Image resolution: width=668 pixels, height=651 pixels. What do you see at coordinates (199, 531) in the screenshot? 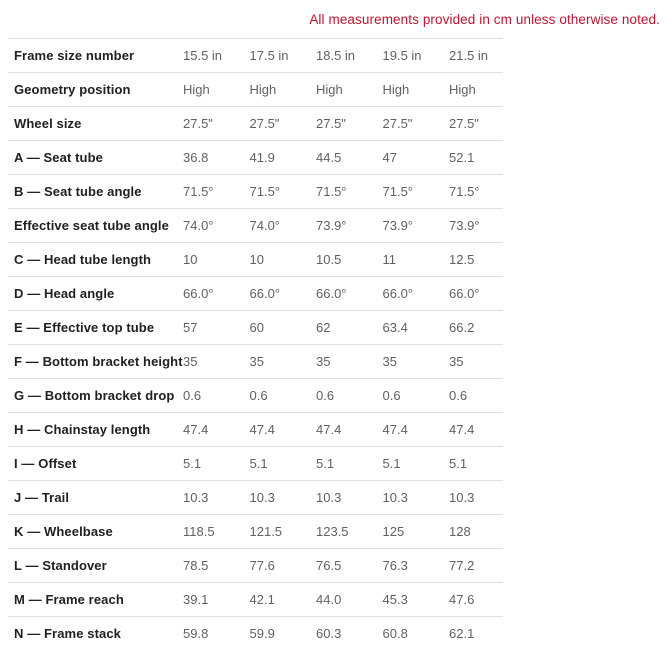
I see `row-value: 118.5` at bounding box center [199, 531].